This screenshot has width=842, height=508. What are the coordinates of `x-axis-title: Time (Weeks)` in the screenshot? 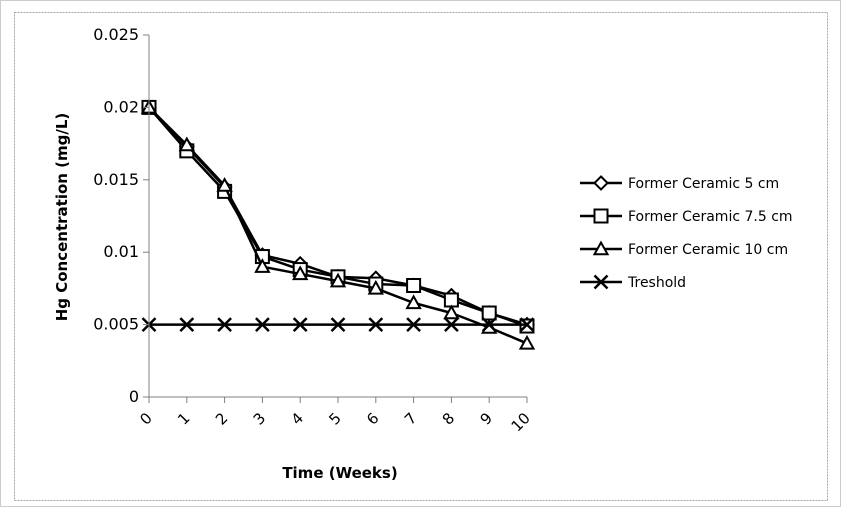 It's located at (339, 473).